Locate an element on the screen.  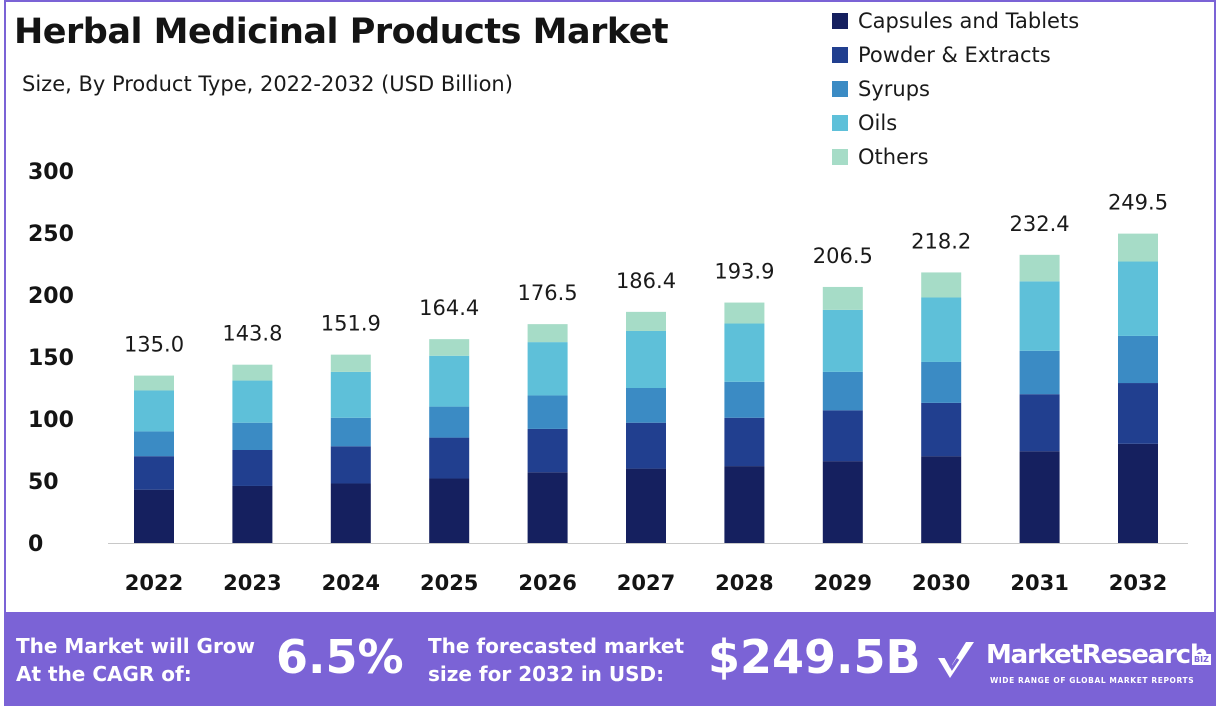
x-tick-label: 2025 is located at coordinates (449, 583).